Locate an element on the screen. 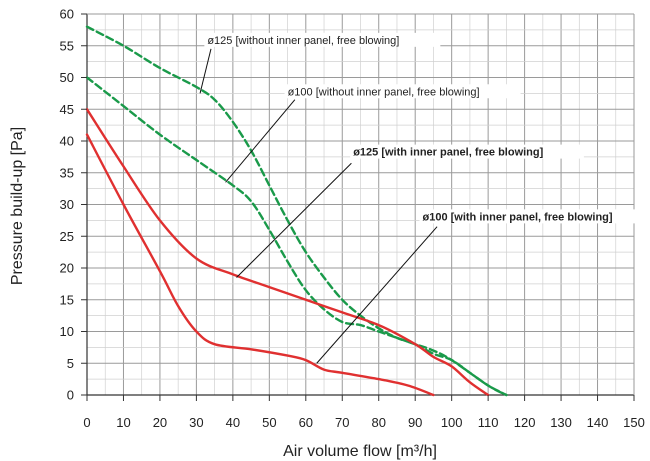  y-tick-label: 25 is located at coordinates (67, 236).